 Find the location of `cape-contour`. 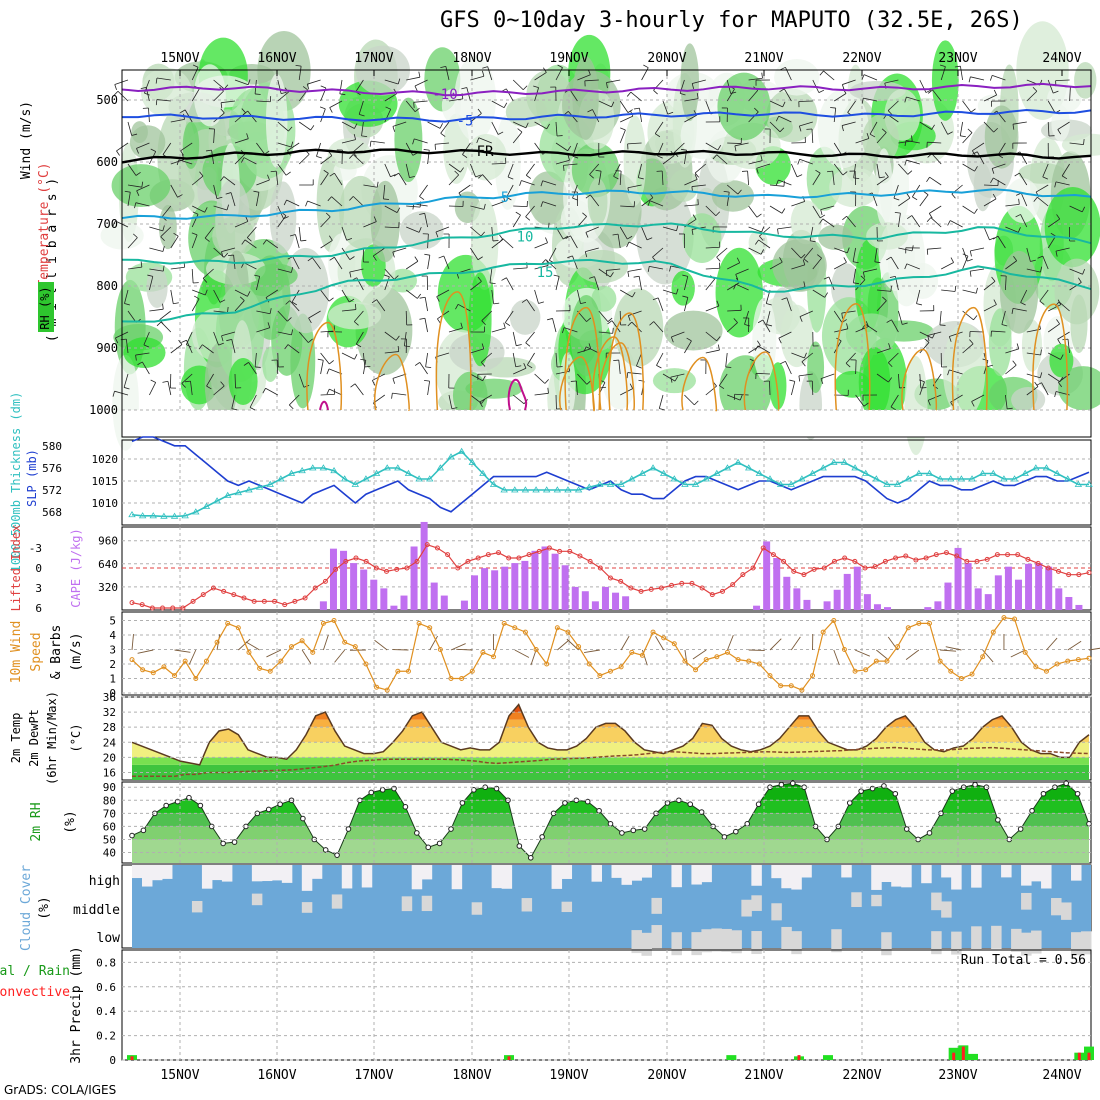

cape-contour is located at coordinates (969, 358).